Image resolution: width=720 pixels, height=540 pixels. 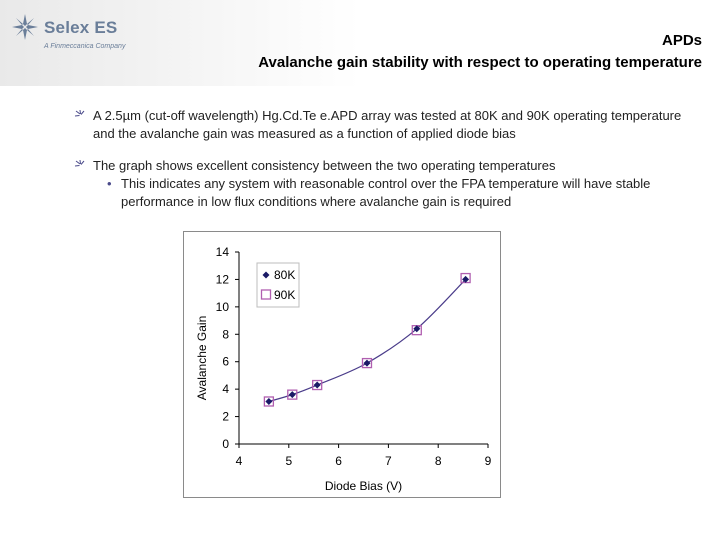 What do you see at coordinates (180, 43) in the screenshot?
I see `header-band` at bounding box center [180, 43].